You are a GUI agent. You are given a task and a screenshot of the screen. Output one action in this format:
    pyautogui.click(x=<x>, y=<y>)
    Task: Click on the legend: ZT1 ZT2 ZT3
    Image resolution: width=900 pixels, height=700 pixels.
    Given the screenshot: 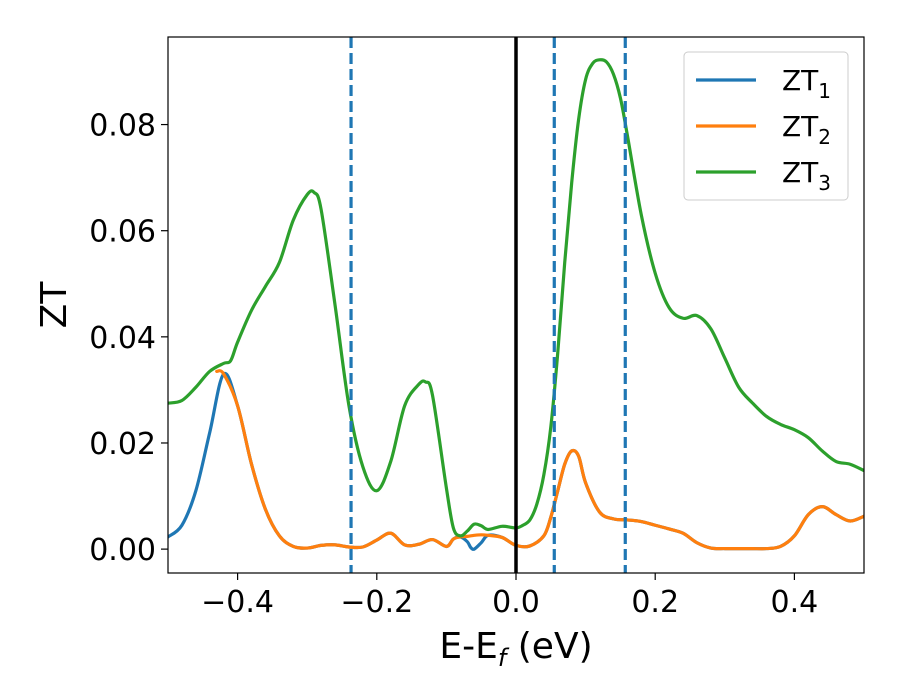 What is the action you would take?
    pyautogui.click(x=766, y=126)
    